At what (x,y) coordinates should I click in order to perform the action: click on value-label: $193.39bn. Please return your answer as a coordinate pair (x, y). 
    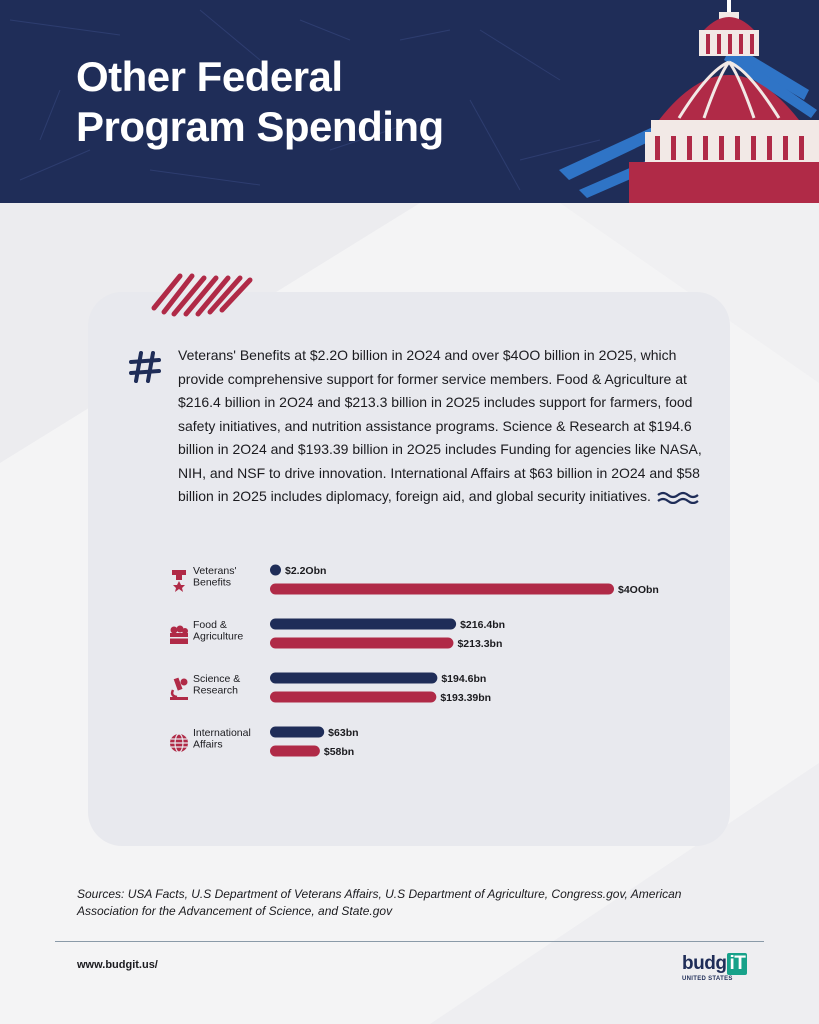
    Looking at the image, I should click on (465, 698).